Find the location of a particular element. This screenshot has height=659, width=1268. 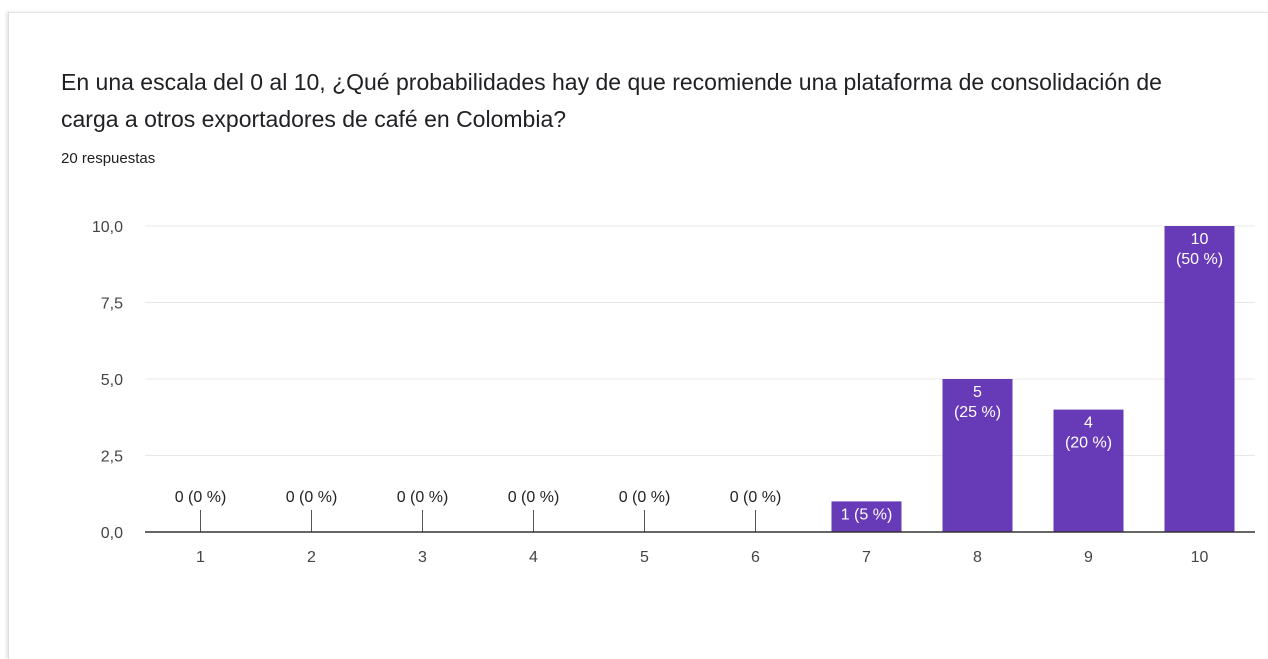

x-category-label: 7 is located at coordinates (866, 557).